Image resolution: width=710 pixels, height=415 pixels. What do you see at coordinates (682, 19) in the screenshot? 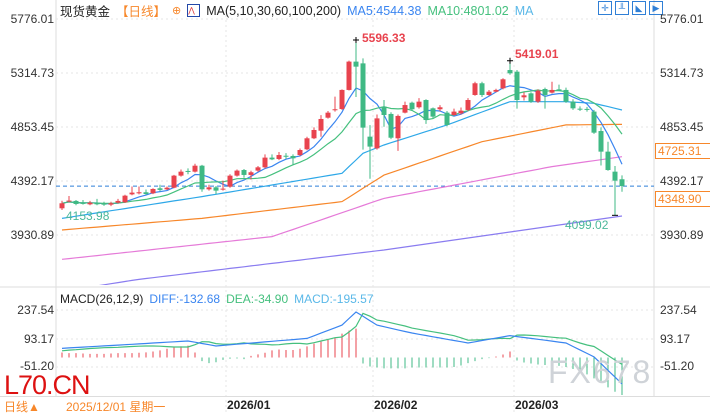
I see `price-tick-right: 5776.01` at bounding box center [682, 19].